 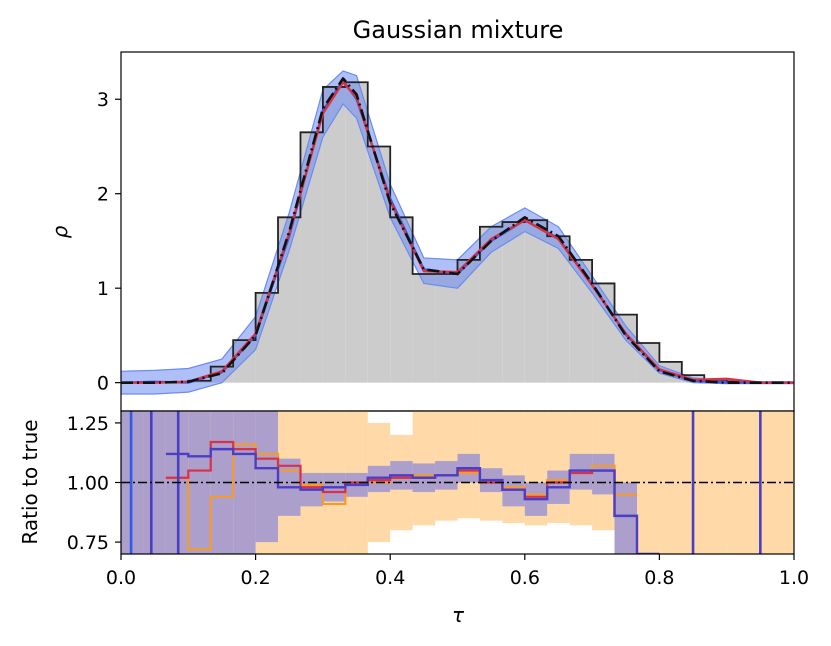 What do you see at coordinates (794, 578) in the screenshot?
I see `bottom-xtick-label: 1.0` at bounding box center [794, 578].